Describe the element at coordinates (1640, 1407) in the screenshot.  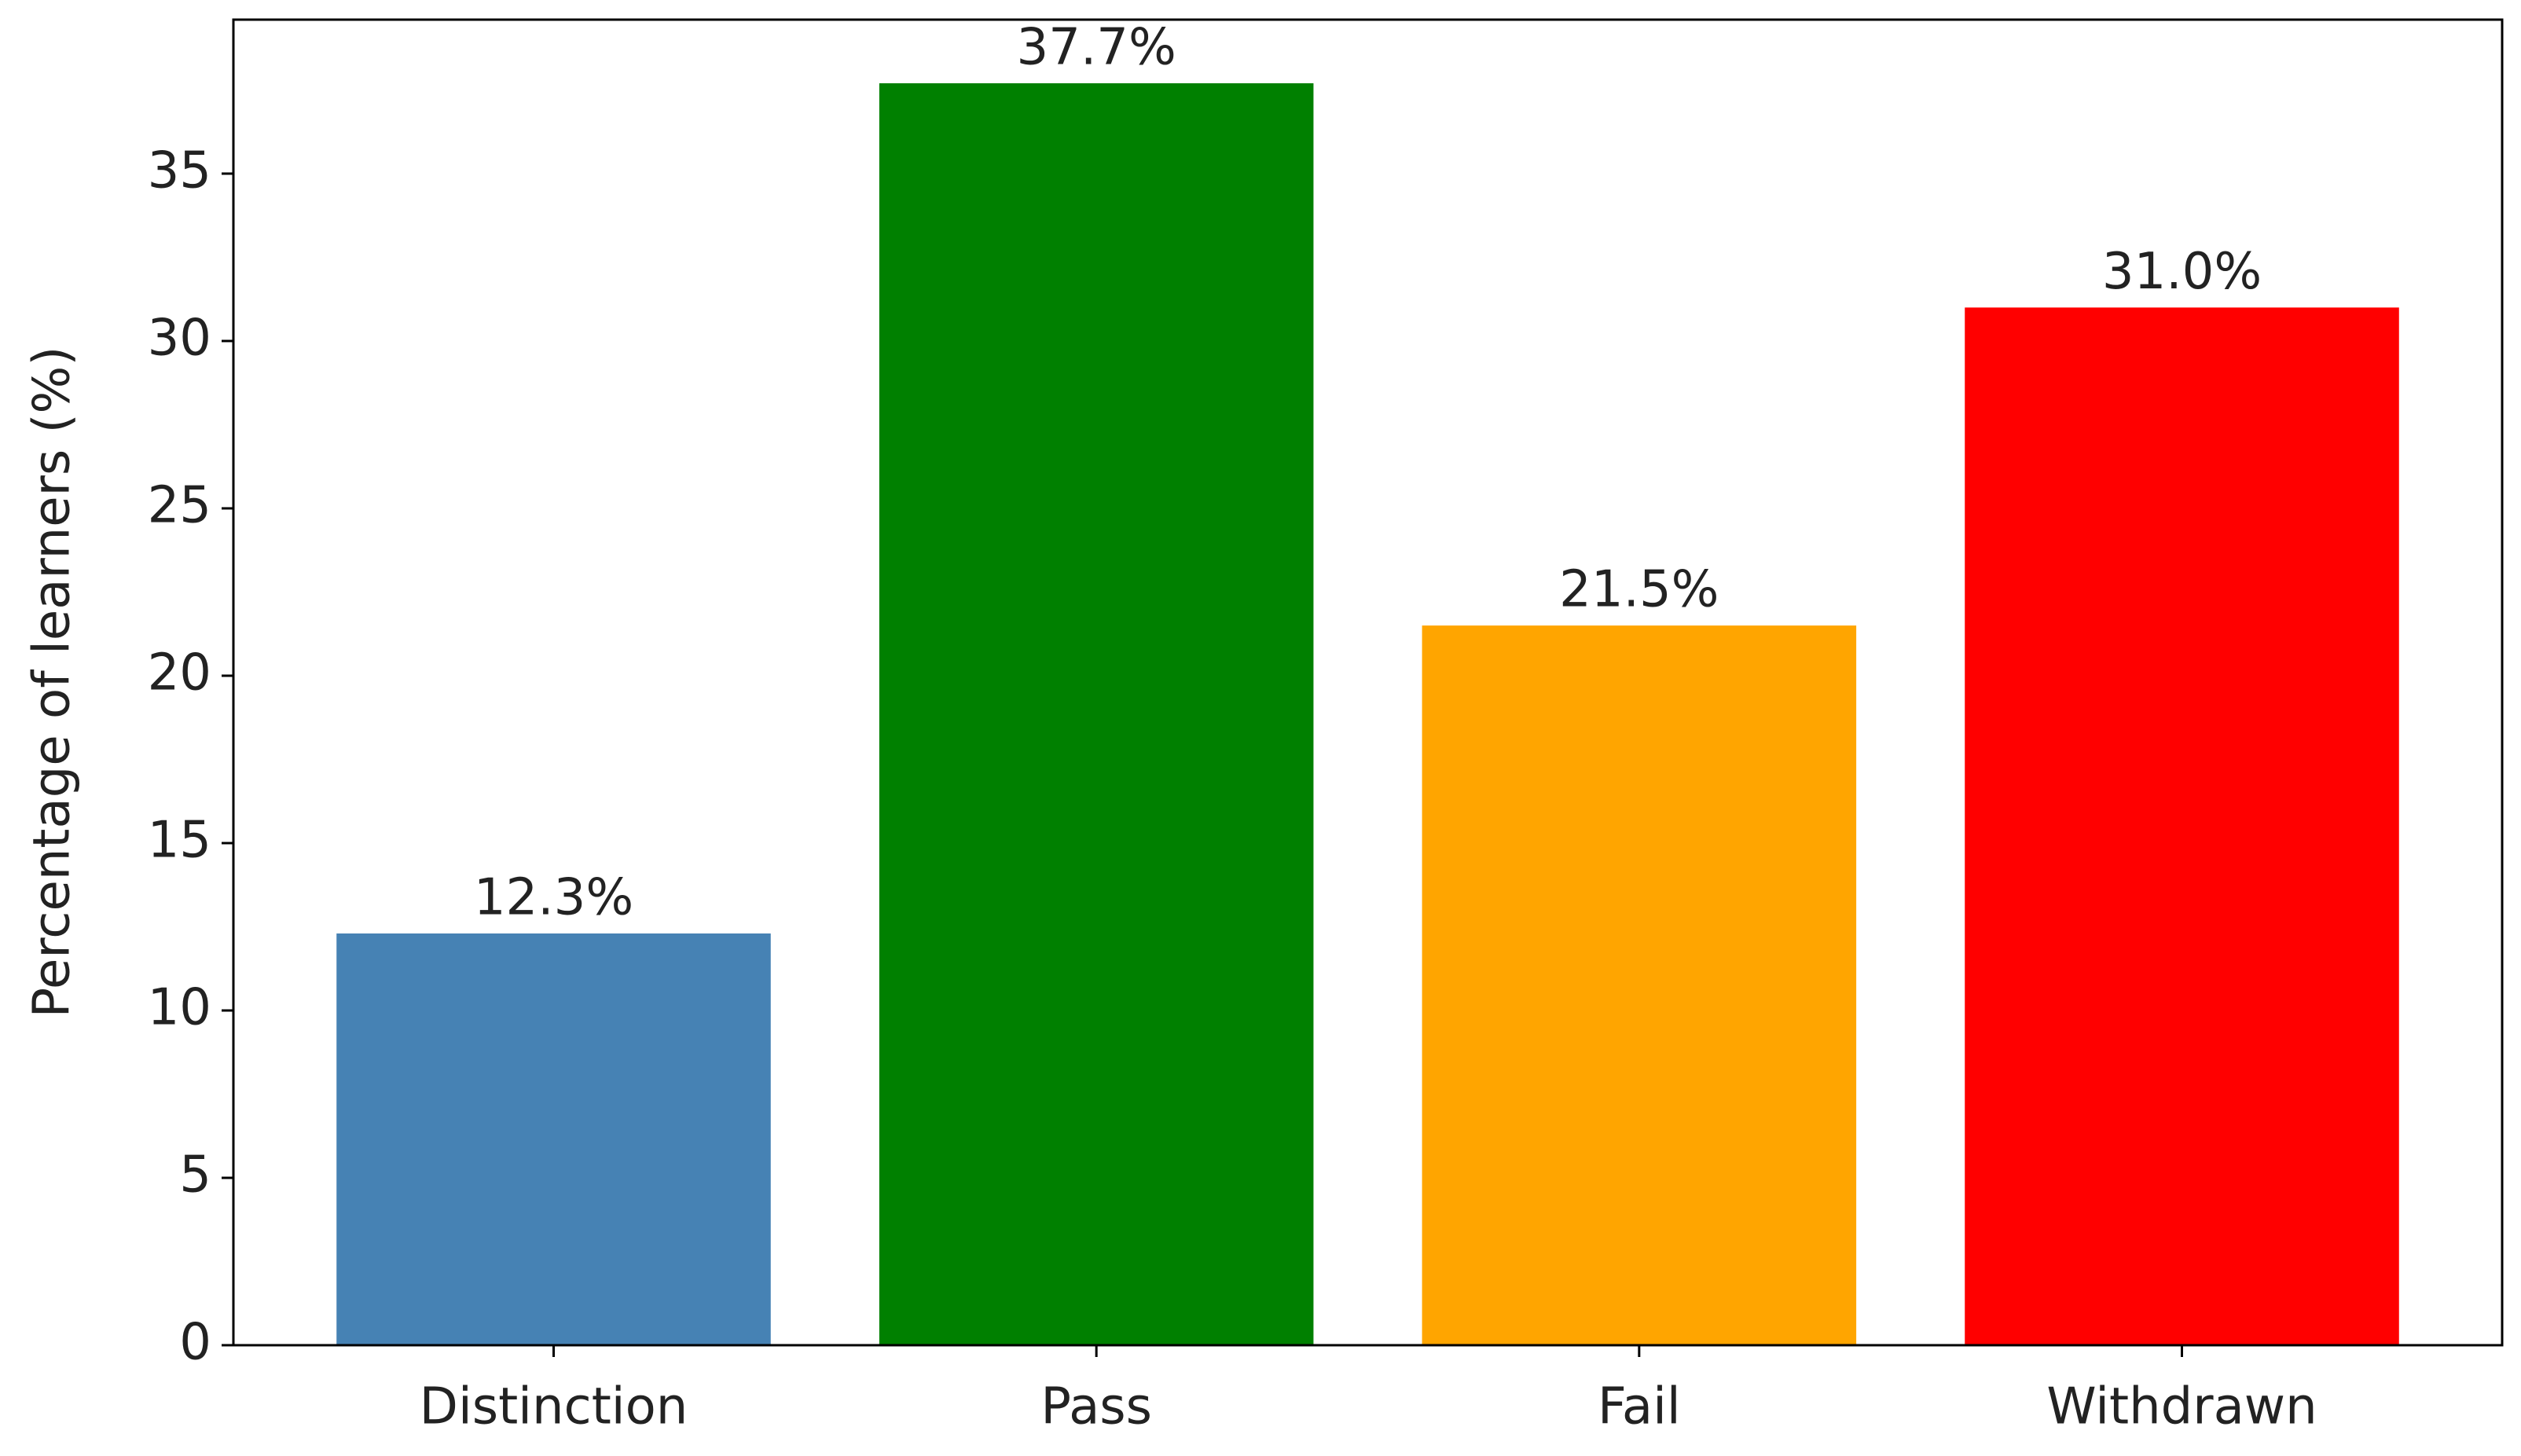
I see `x-tick-label: Fail` at that location.